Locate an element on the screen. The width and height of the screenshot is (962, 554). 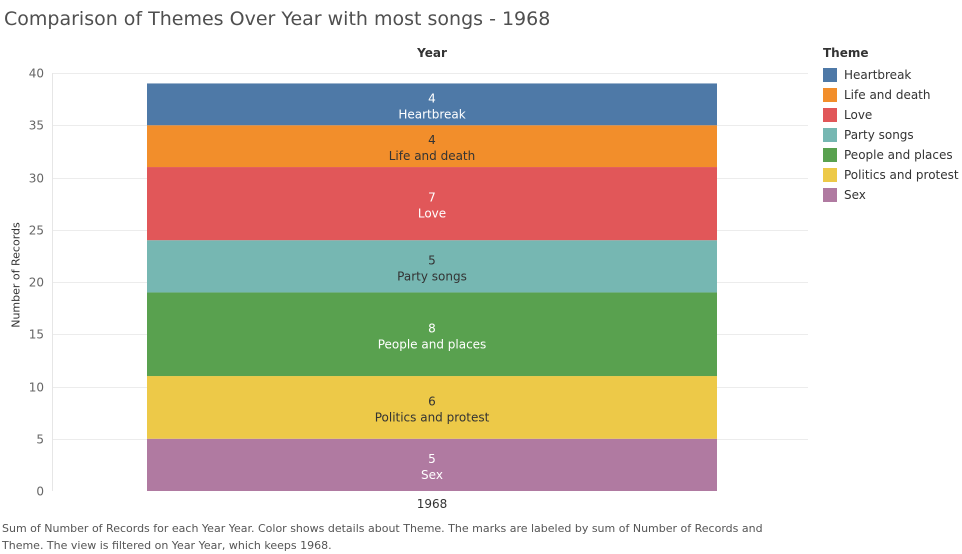
x-tick-label: 1968 is located at coordinates (432, 504).